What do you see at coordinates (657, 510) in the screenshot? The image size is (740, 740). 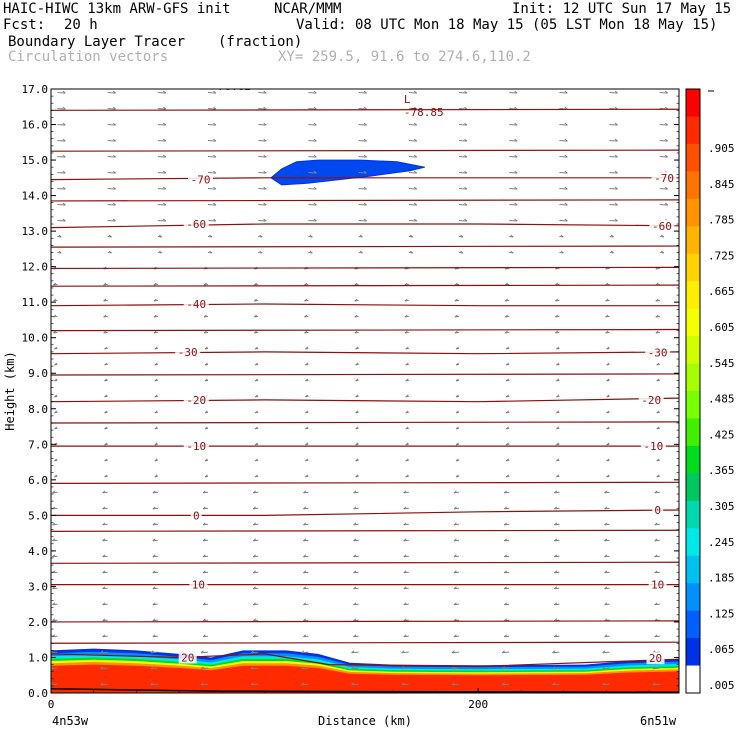 I see `contour-label: 0` at bounding box center [657, 510].